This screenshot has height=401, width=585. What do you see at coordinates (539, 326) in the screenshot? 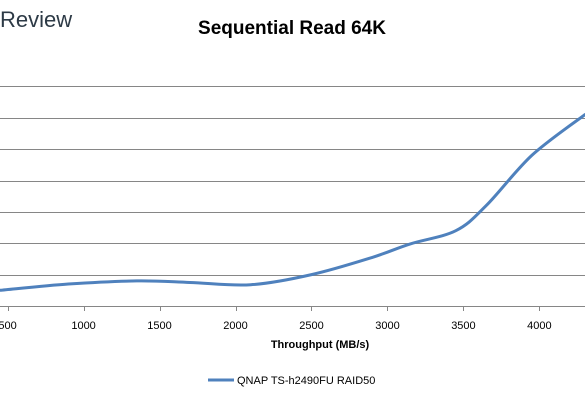
I see `x-tick-label-7: 4000` at bounding box center [539, 326].